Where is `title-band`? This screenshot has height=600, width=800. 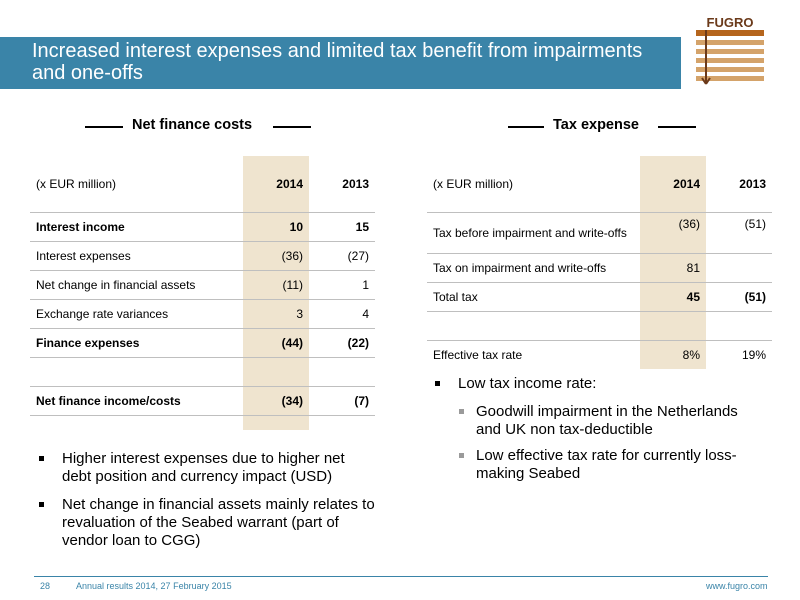 title-band is located at coordinates (340, 63).